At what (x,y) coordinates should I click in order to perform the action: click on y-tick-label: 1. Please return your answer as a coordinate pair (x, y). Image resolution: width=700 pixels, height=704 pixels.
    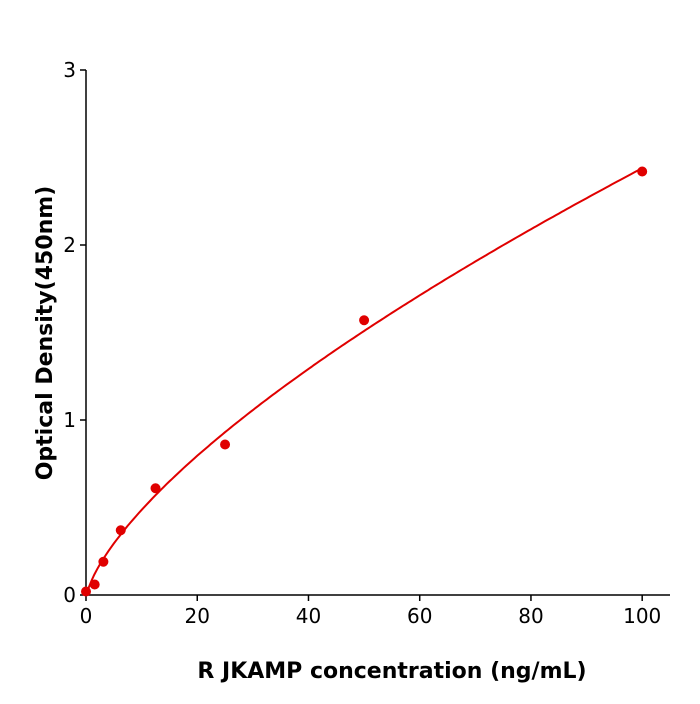
    Looking at the image, I should click on (69, 420).